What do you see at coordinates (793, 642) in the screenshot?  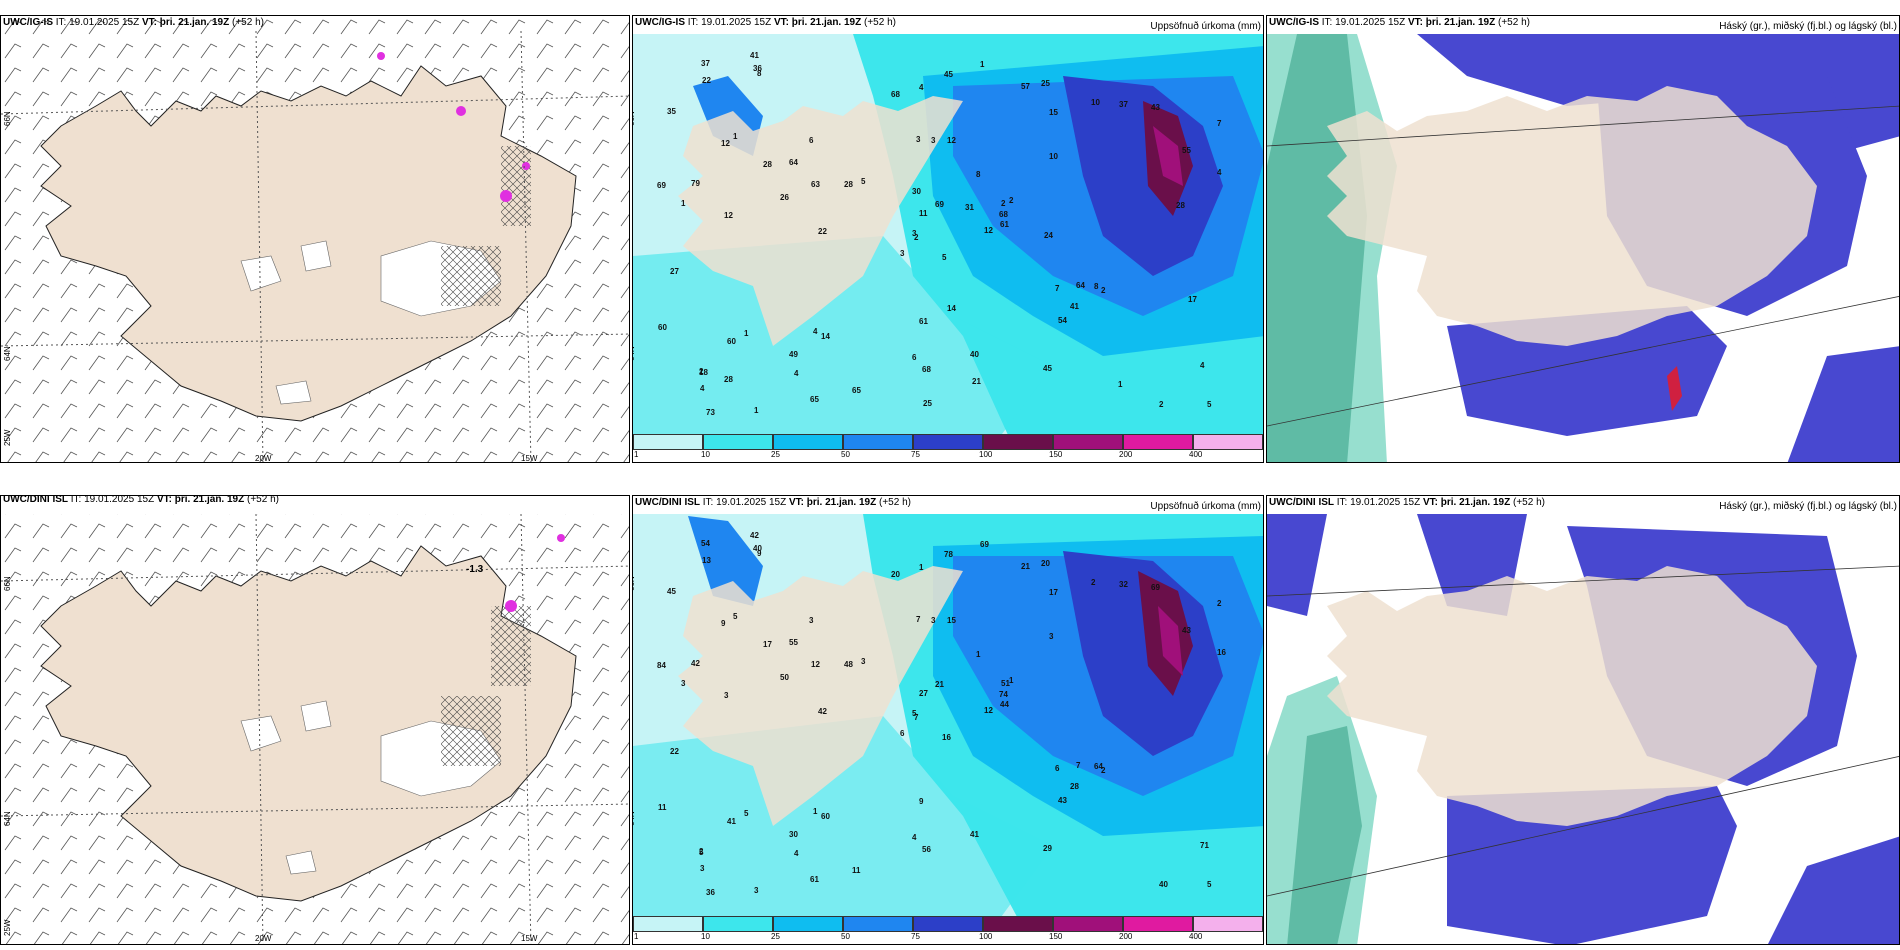 I see `precip-value: 55` at bounding box center [793, 642].